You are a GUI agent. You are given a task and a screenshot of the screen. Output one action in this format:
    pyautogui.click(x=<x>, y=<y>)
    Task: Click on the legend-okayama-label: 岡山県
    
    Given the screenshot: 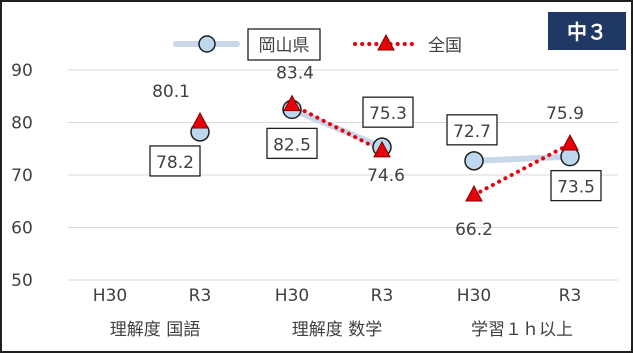 What is the action you would take?
    pyautogui.click(x=284, y=46)
    